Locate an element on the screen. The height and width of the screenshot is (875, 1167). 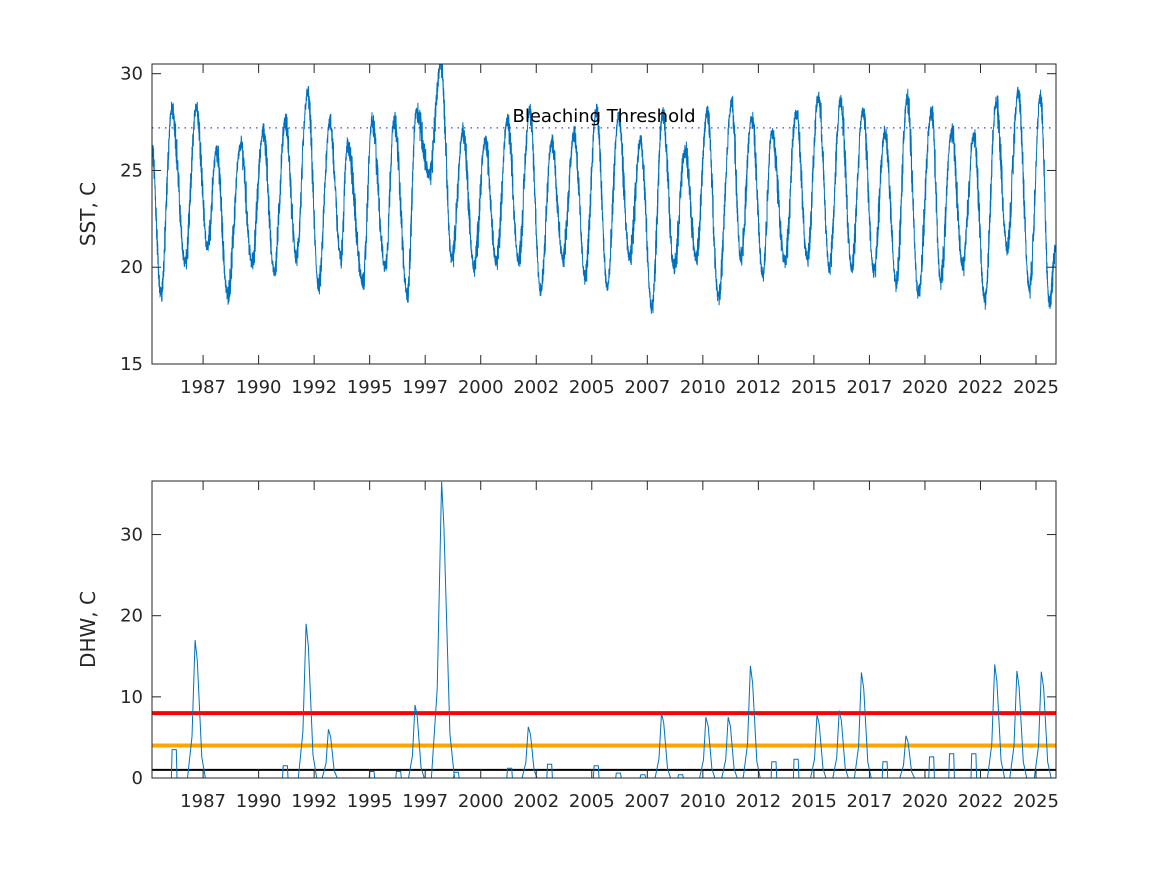
y-axis-label: SST, C is located at coordinates (88, 214).